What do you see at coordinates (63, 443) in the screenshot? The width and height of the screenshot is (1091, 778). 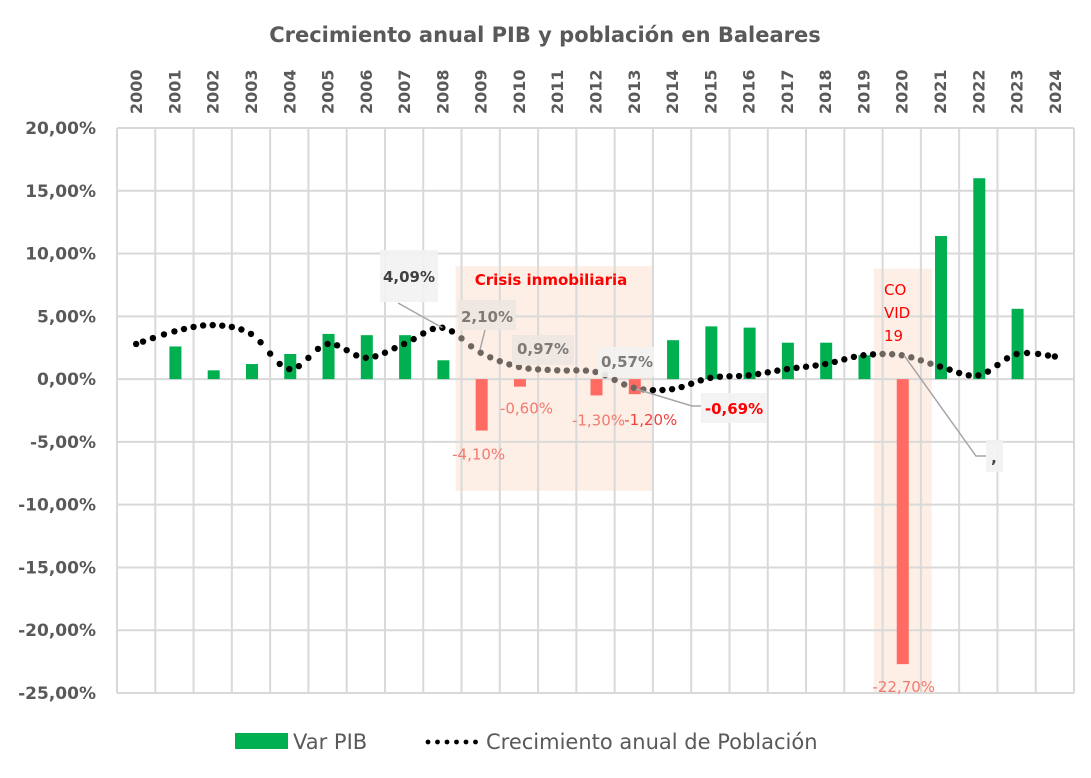 I see `y-tick-label: -5,00%` at bounding box center [63, 443].